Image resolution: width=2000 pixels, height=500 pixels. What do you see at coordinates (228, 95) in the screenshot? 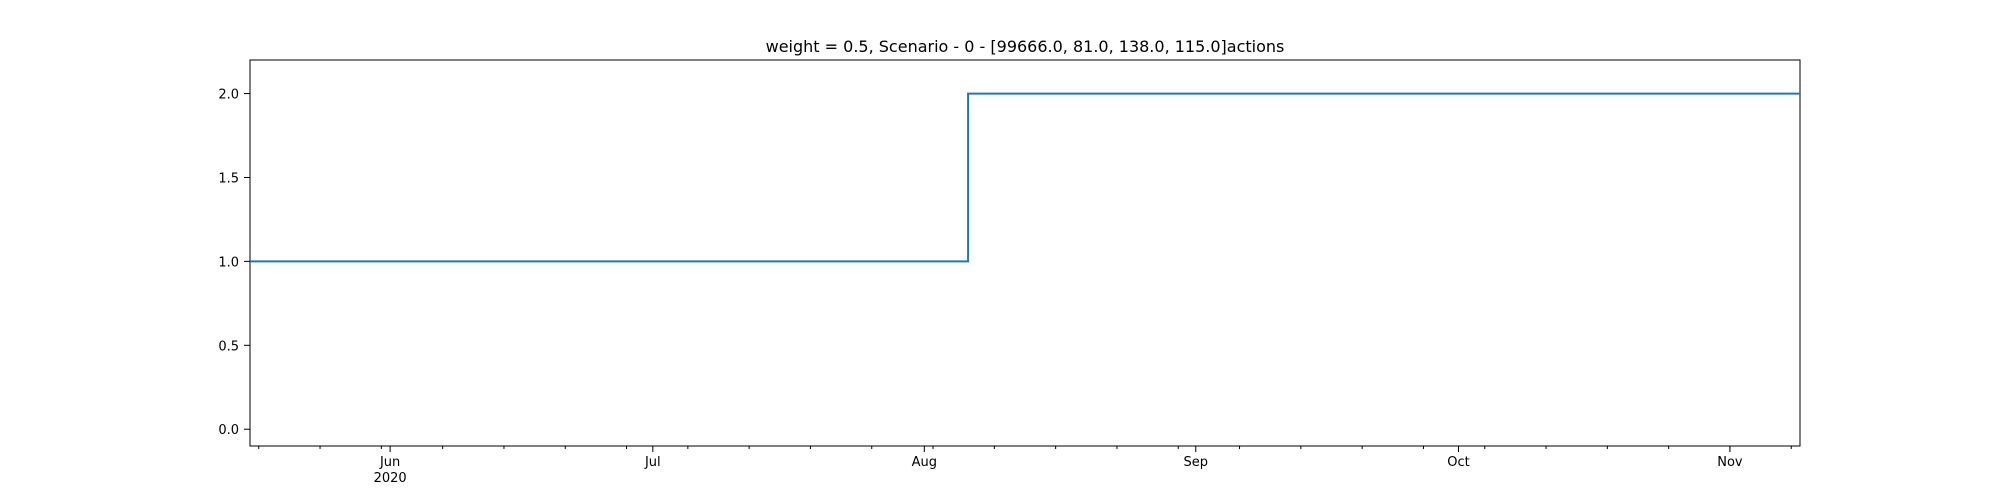
I see `y-tick-label: 2.0` at bounding box center [228, 95].